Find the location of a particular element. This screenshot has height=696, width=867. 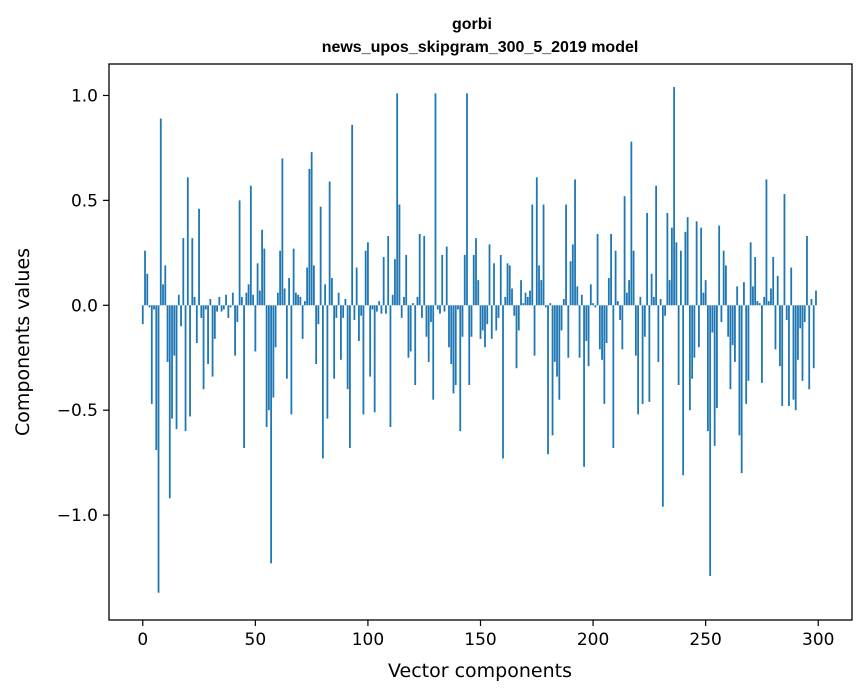

x-tick-label: 0 is located at coordinates (142, 640).